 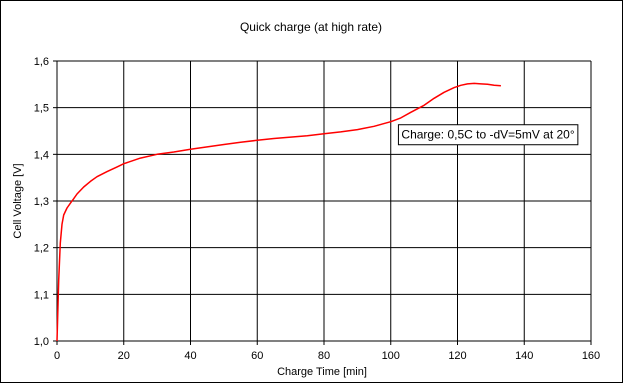 I want to click on y-tick-label: 1,3, so click(x=41, y=202).